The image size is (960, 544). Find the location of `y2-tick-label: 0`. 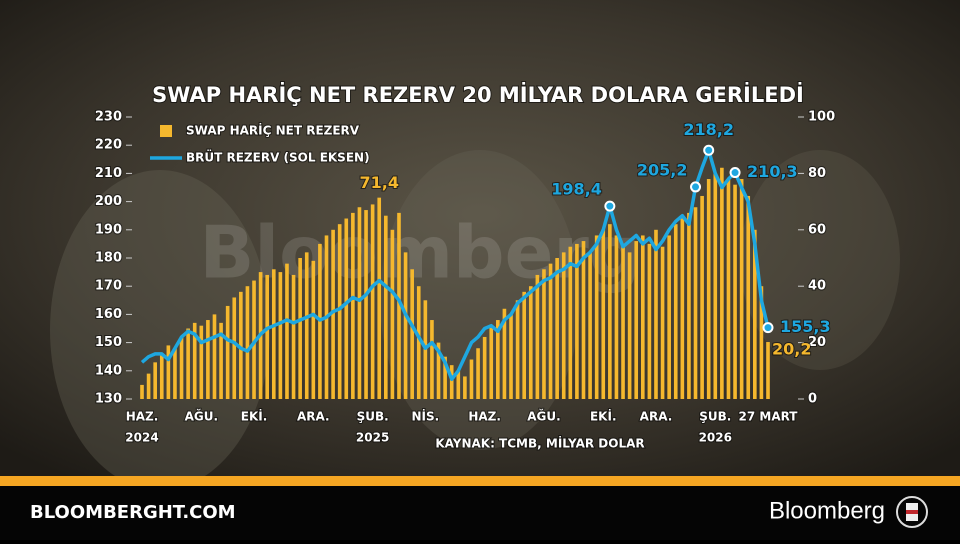

y2-tick-label: 0 is located at coordinates (812, 399).